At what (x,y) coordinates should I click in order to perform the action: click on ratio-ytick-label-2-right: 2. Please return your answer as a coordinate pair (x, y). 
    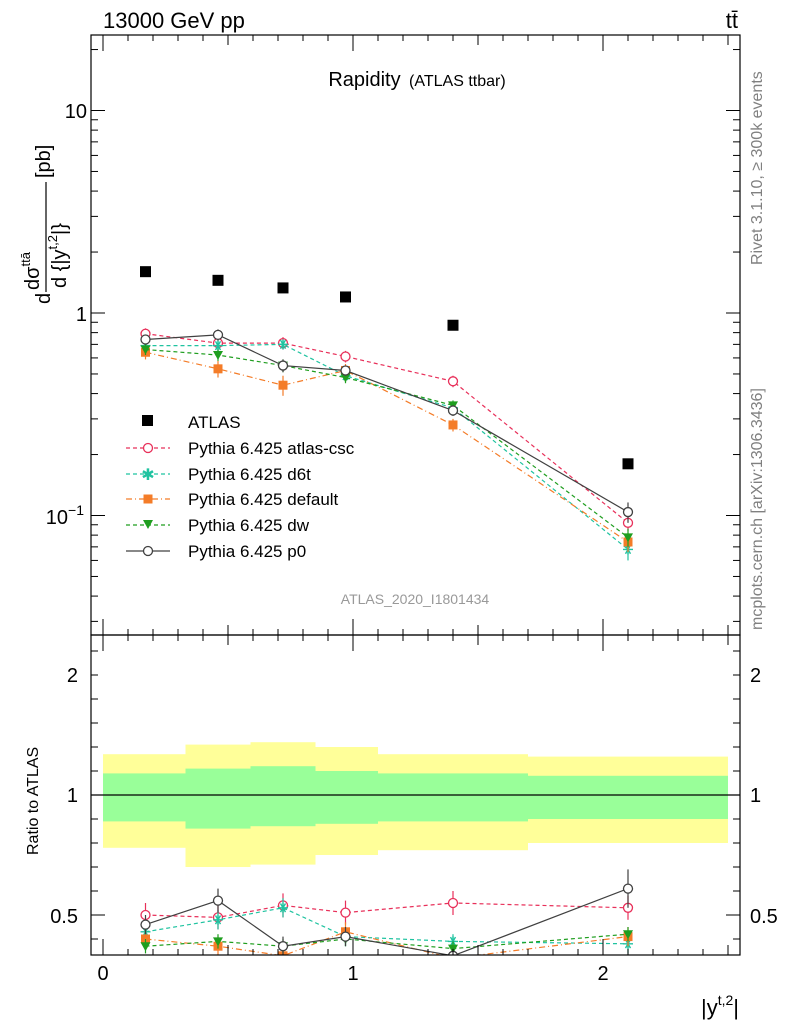
    Looking at the image, I should click on (755, 676).